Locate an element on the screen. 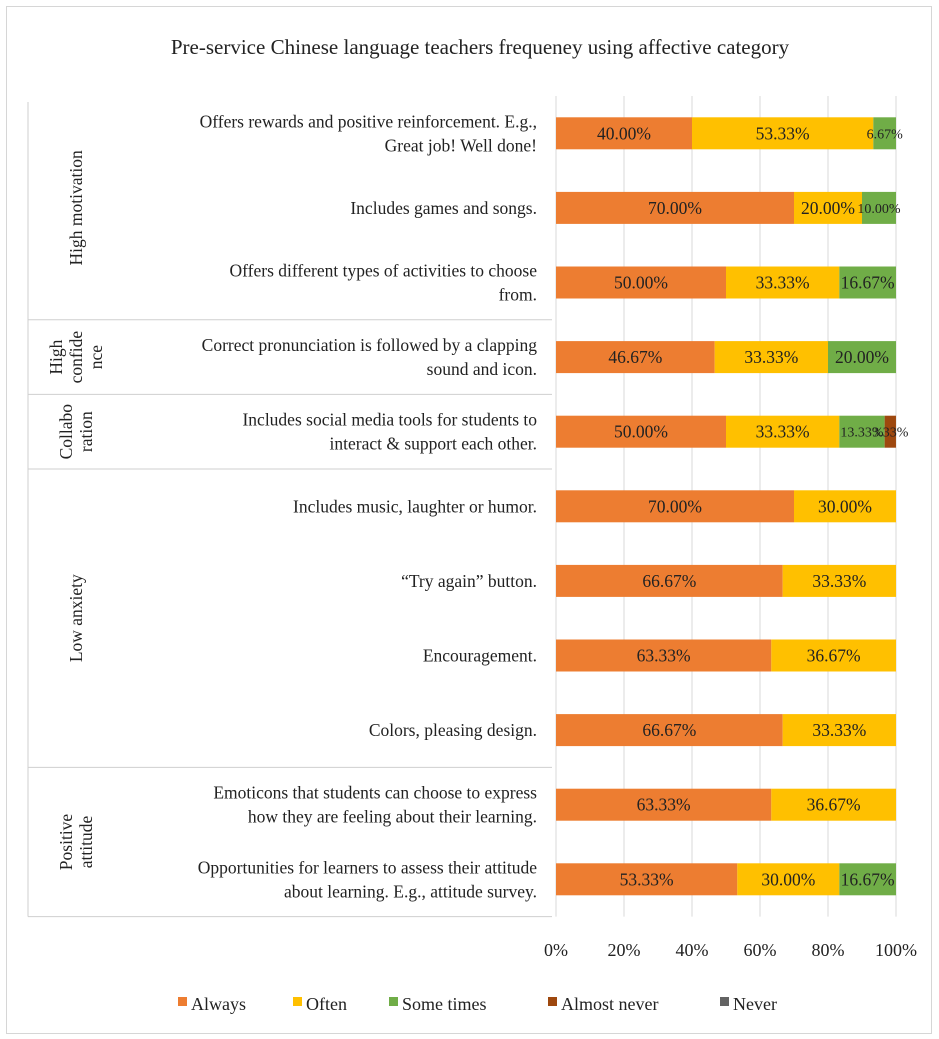 The height and width of the screenshot is (1039, 939). group-label: Low anxiety is located at coordinates (76, 618).